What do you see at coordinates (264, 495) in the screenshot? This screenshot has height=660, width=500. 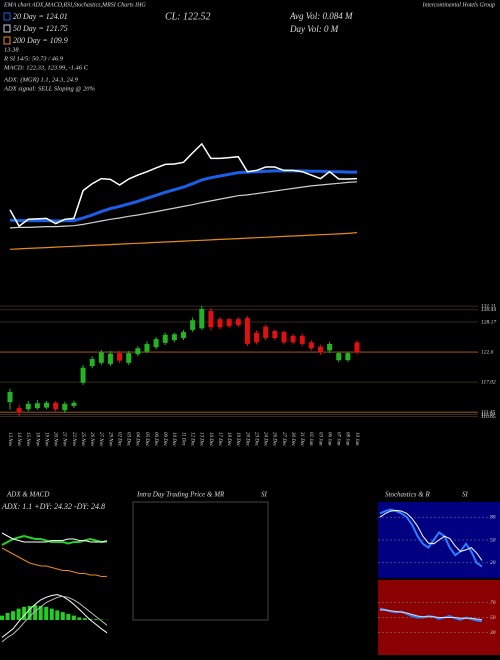 I see `panel-title: SI` at bounding box center [264, 495].